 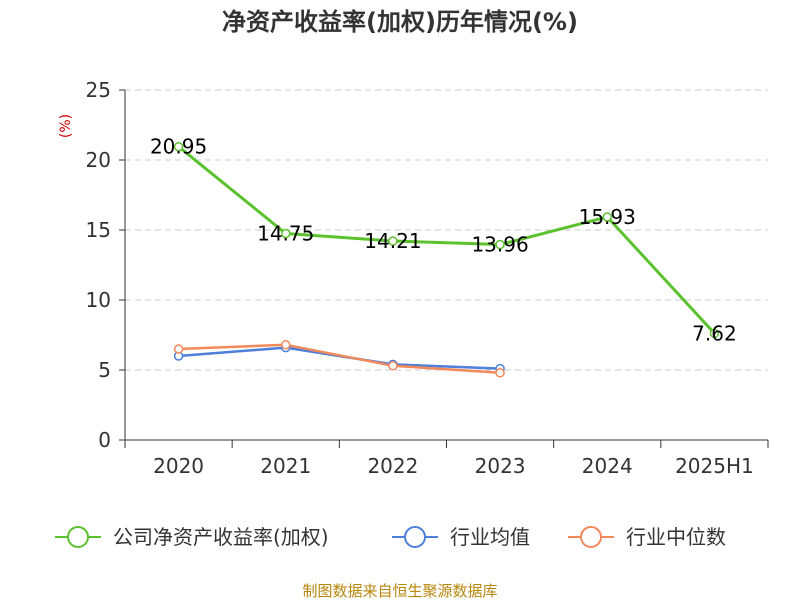 I want to click on y-tick-label: 25, so click(x=98, y=90).